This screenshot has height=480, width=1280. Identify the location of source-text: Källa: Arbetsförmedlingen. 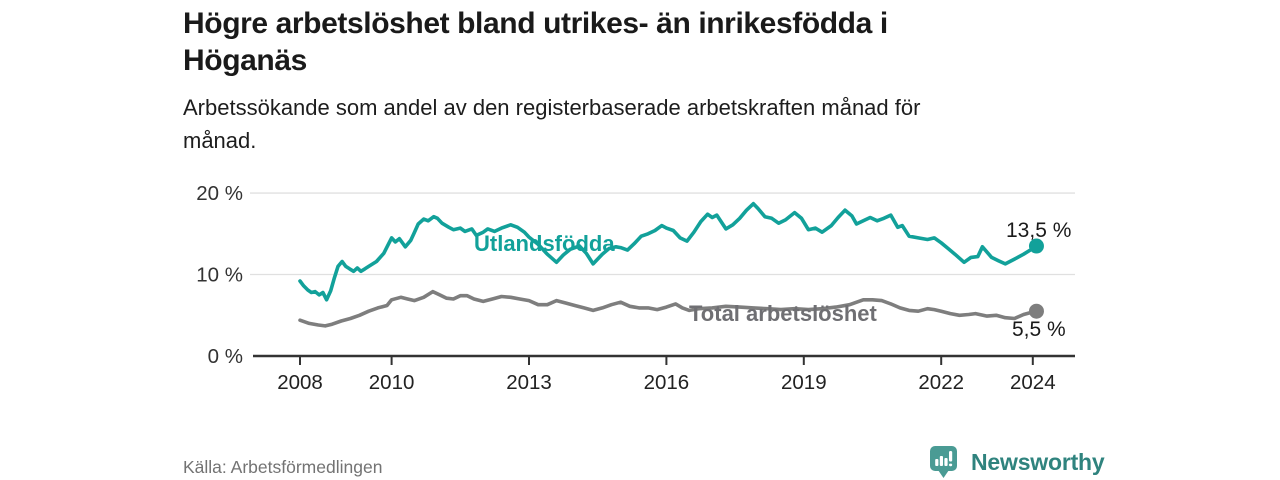
(283, 467).